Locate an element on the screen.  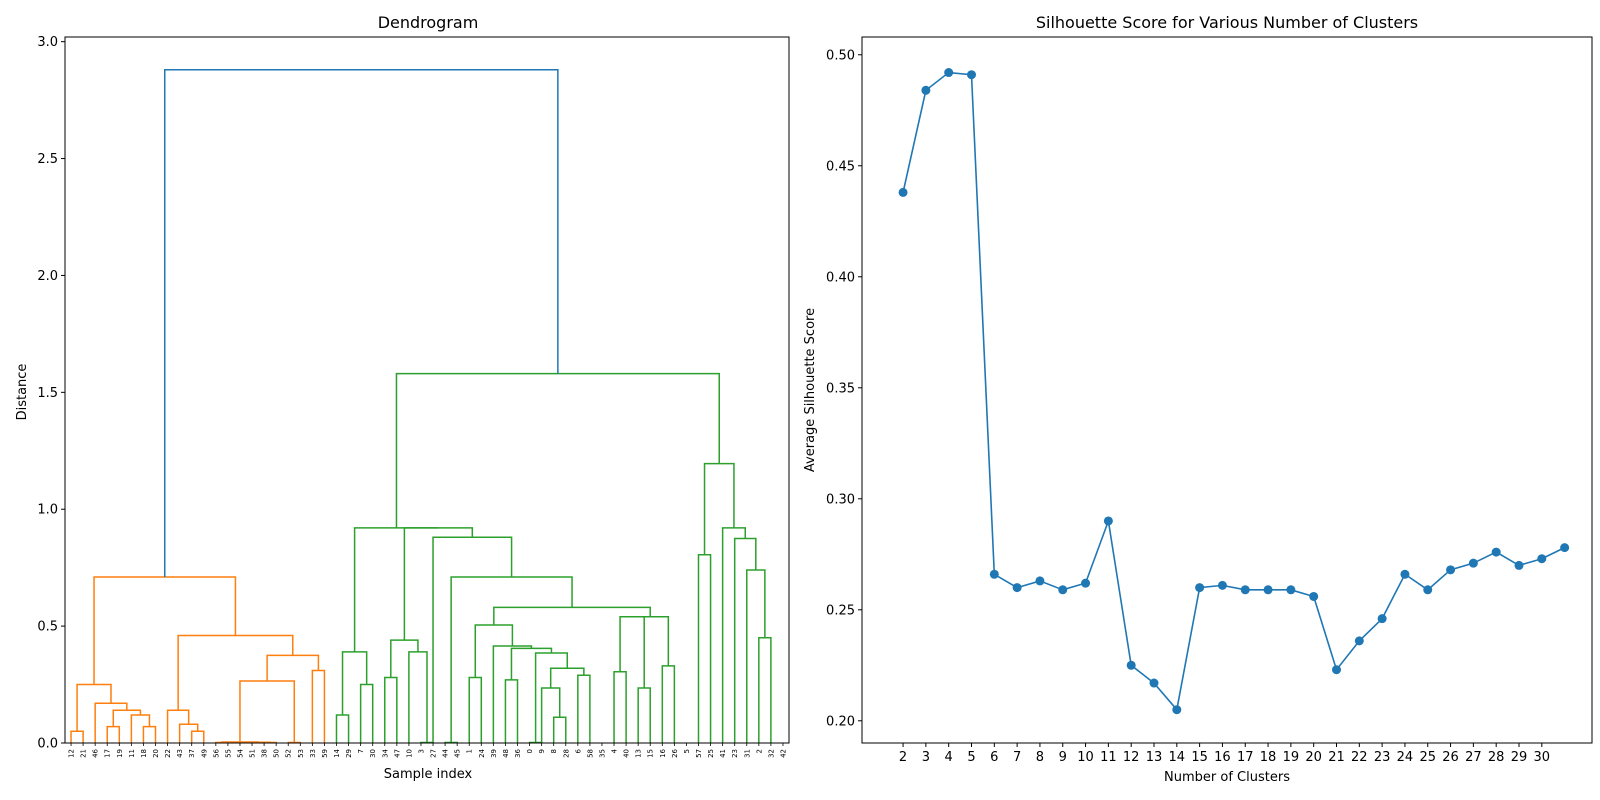
silhouette-x-tick-label: 5 is located at coordinates (971, 757).